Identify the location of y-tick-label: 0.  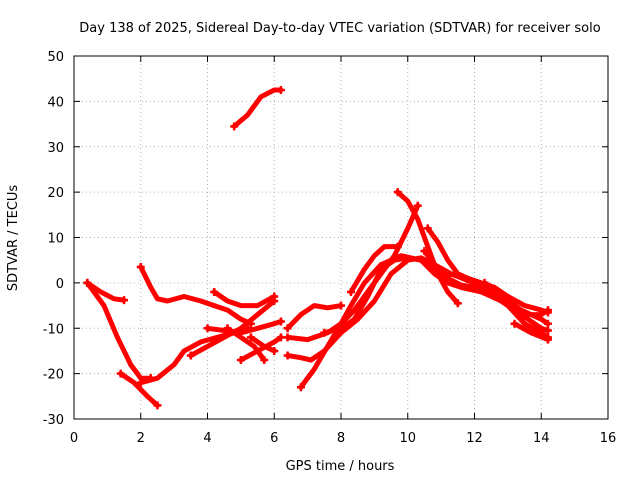
(60, 284).